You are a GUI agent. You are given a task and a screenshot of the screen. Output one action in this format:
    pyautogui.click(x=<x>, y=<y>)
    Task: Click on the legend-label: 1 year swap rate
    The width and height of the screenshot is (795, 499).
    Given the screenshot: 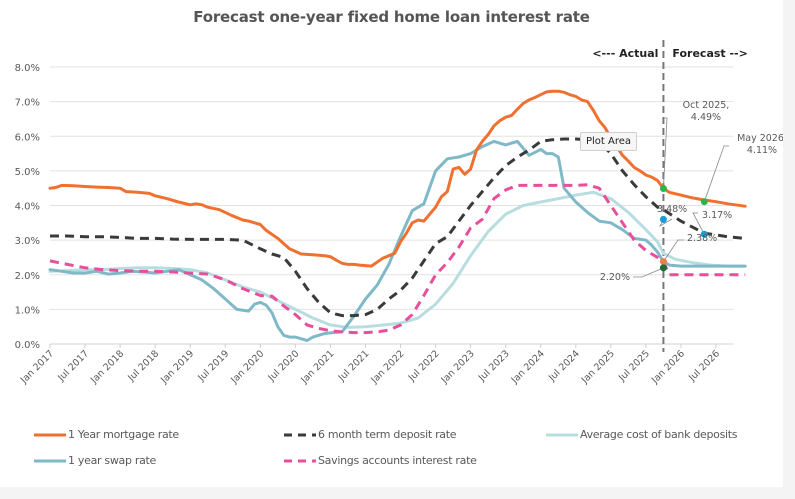 What is the action you would take?
    pyautogui.click(x=112, y=460)
    